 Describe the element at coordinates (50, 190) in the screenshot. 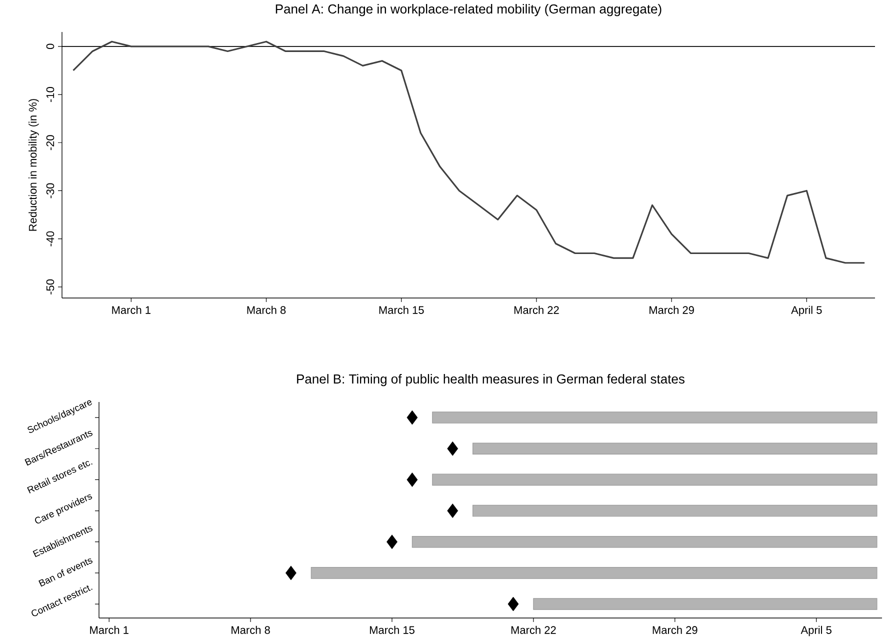

I see `y-tick-label: -30` at that location.